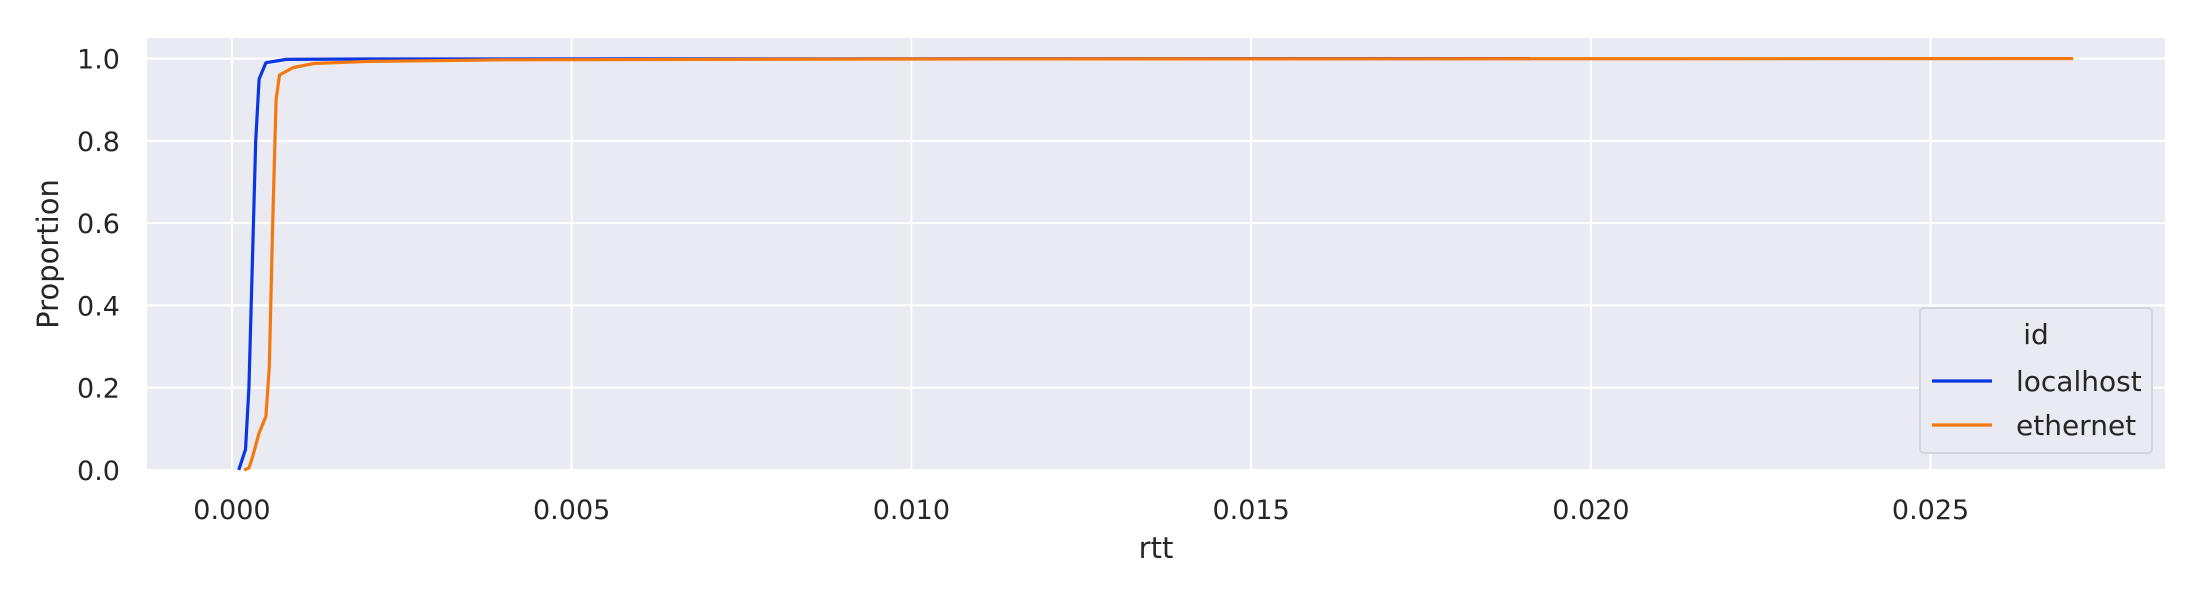  Describe the element at coordinates (98, 306) in the screenshot. I see `y-tick-label: 0.4` at that location.